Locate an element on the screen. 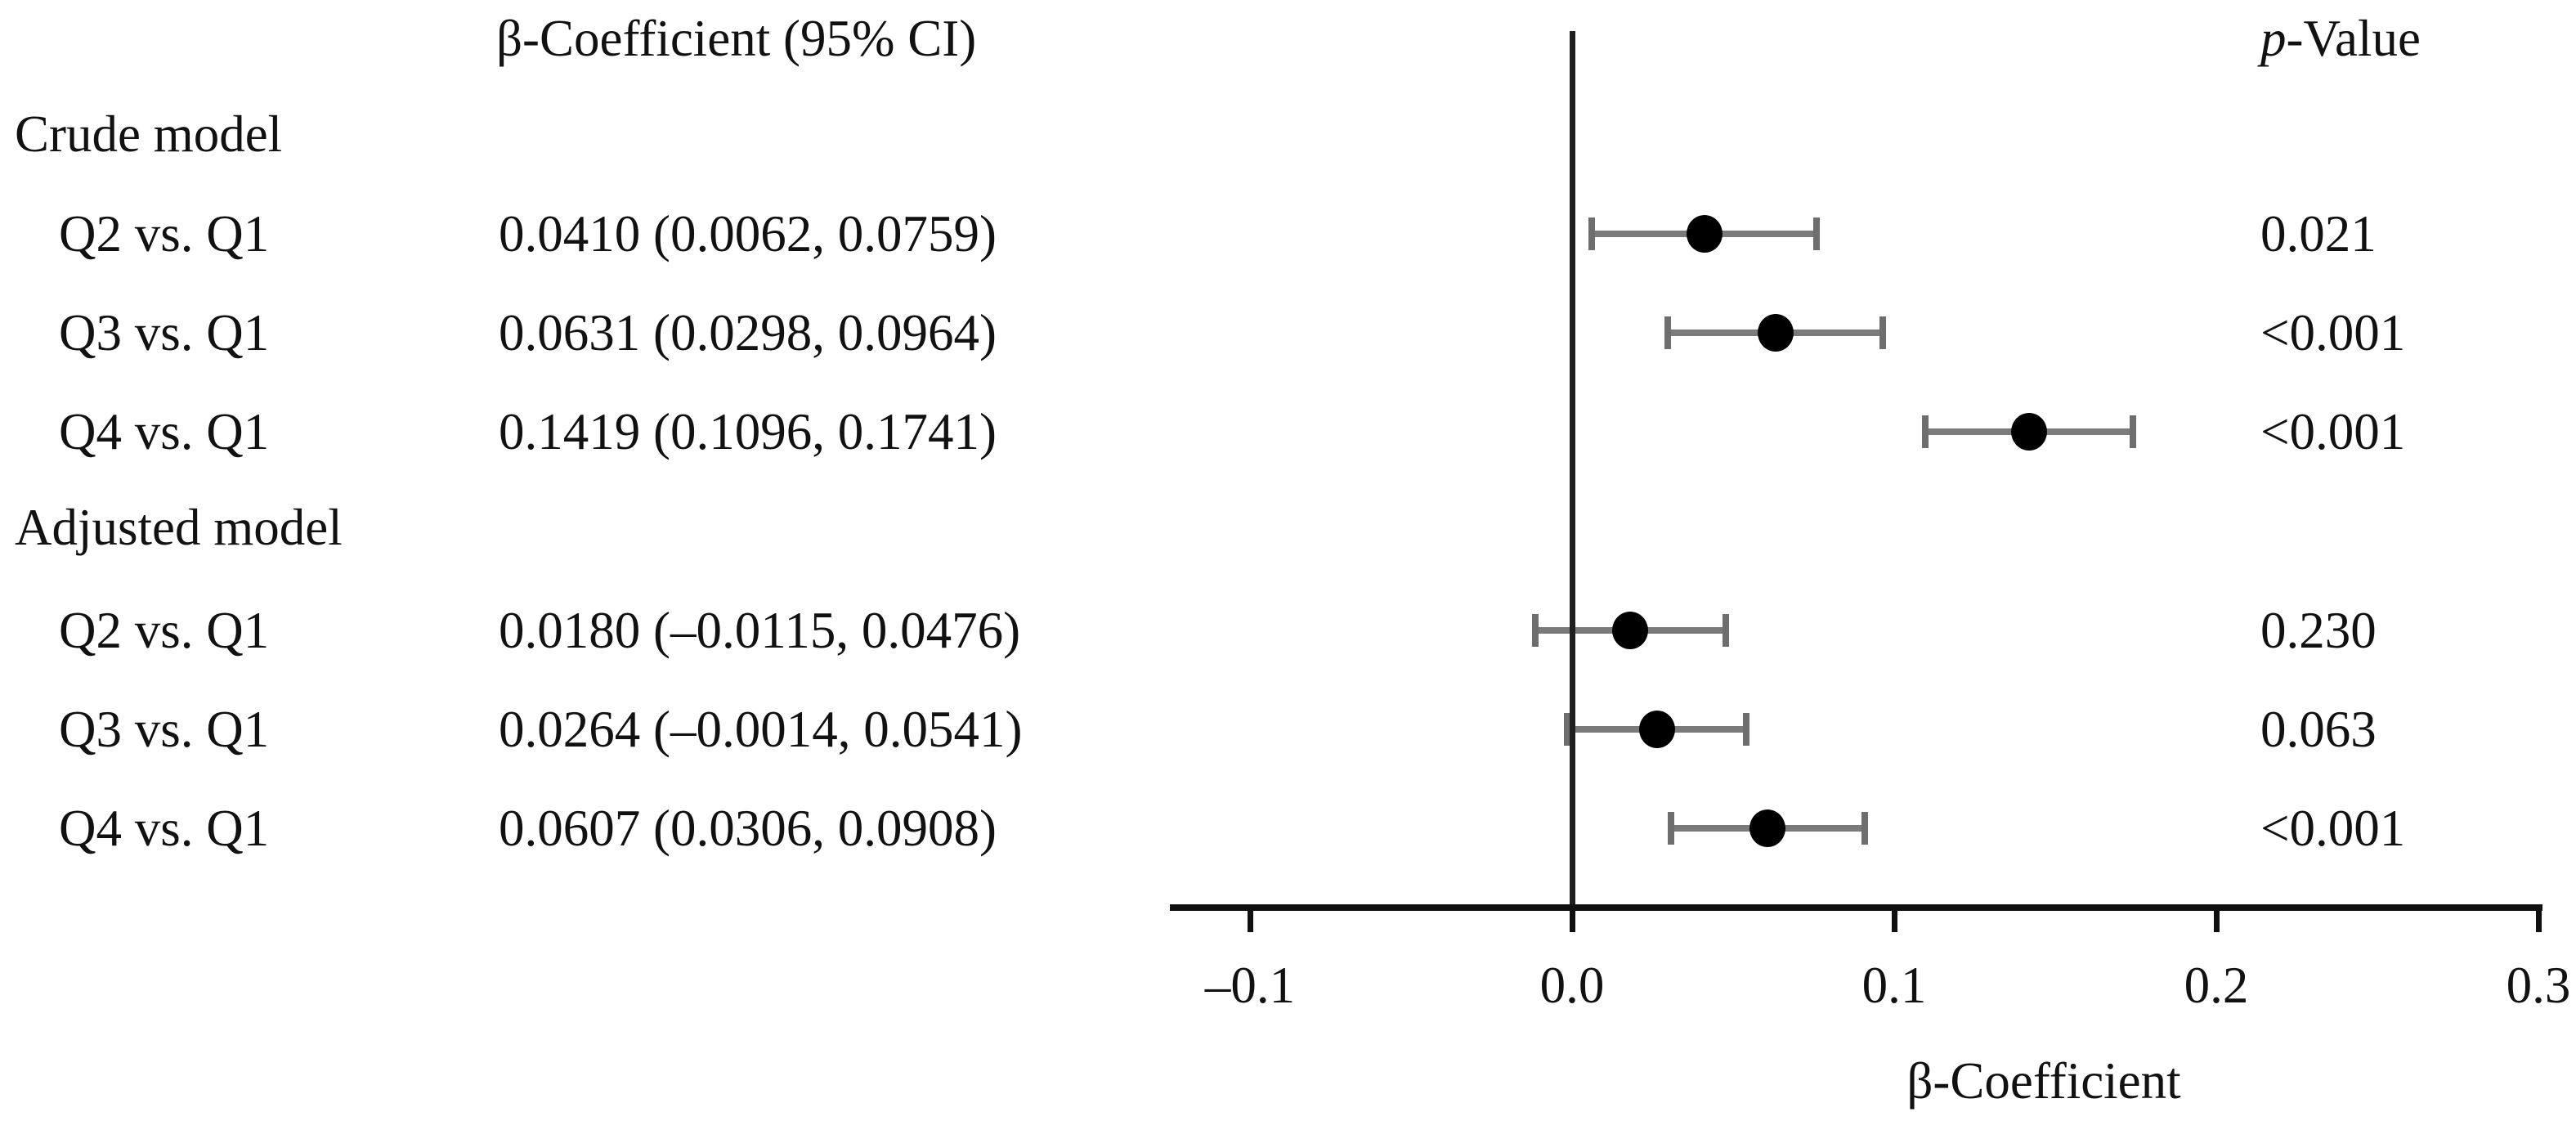 This screenshot has height=1130, width=2576. row-beta-ci-value: 0.0607 (0.0306, 0.0908) is located at coordinates (748, 828).